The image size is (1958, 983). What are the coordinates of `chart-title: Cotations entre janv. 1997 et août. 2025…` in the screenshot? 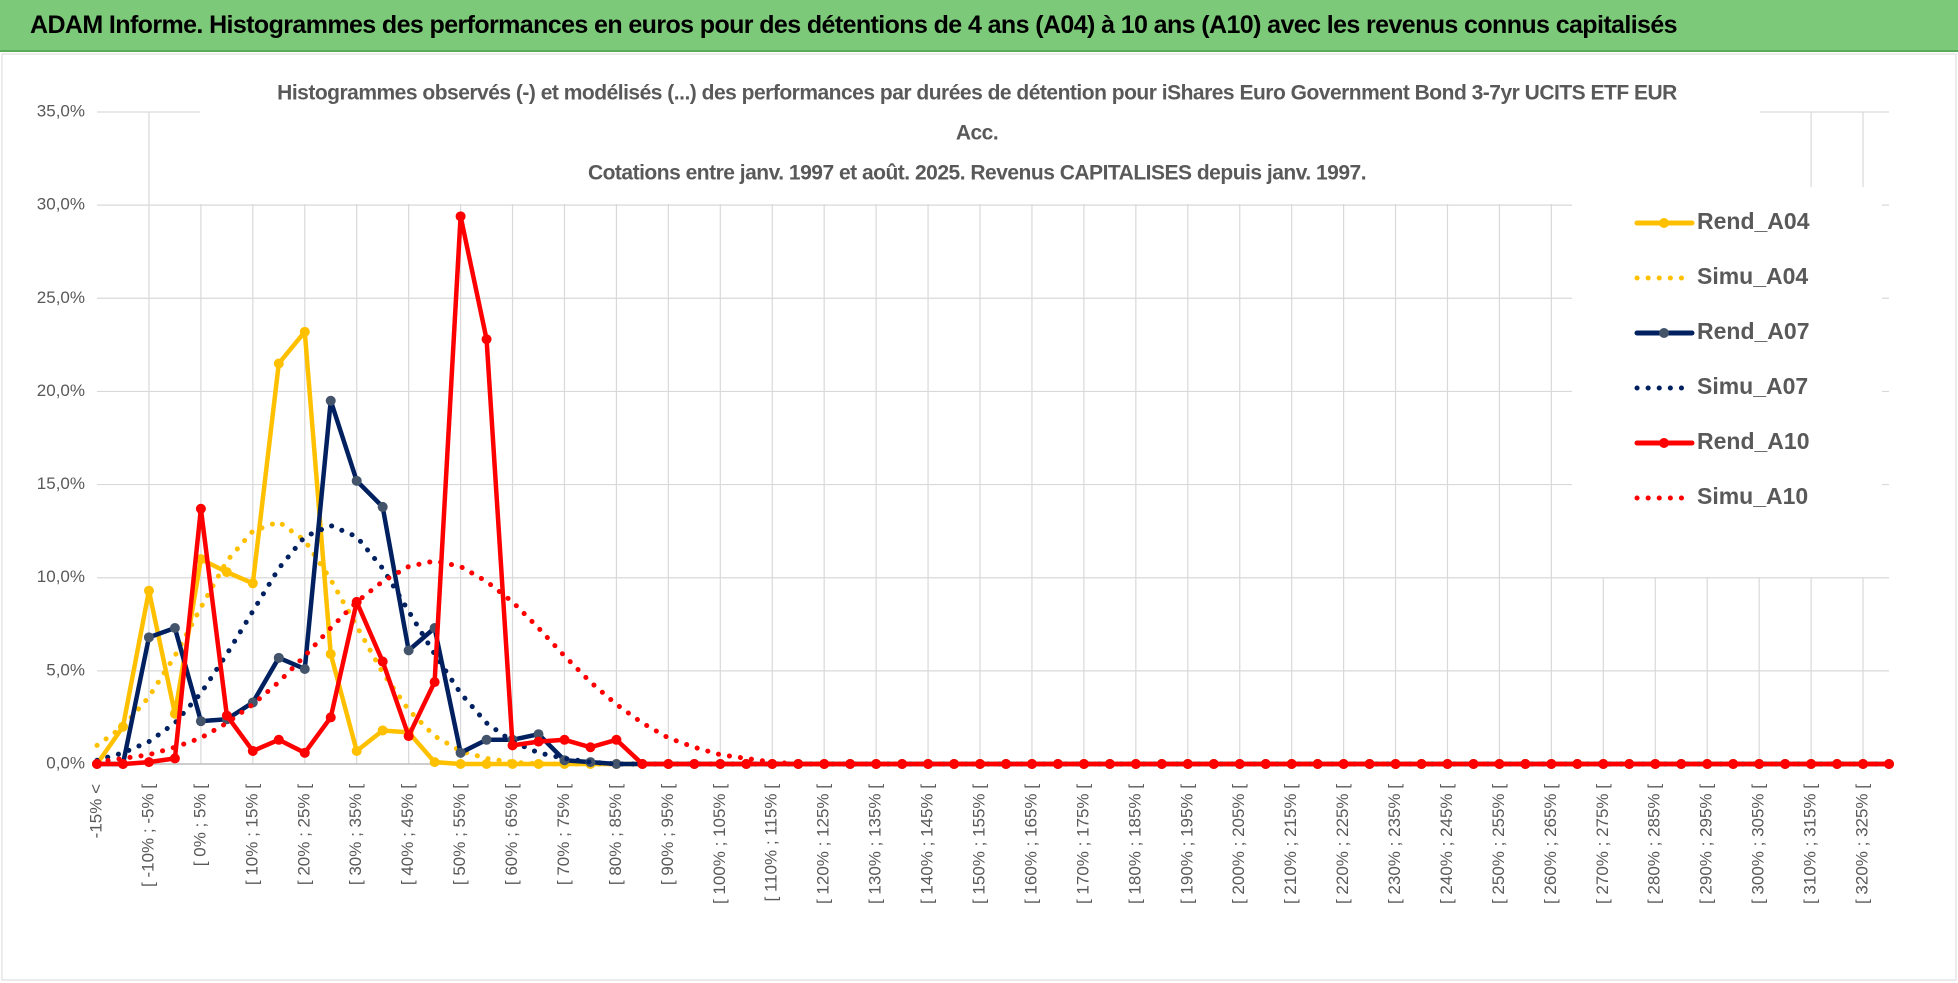 It's located at (977, 173).